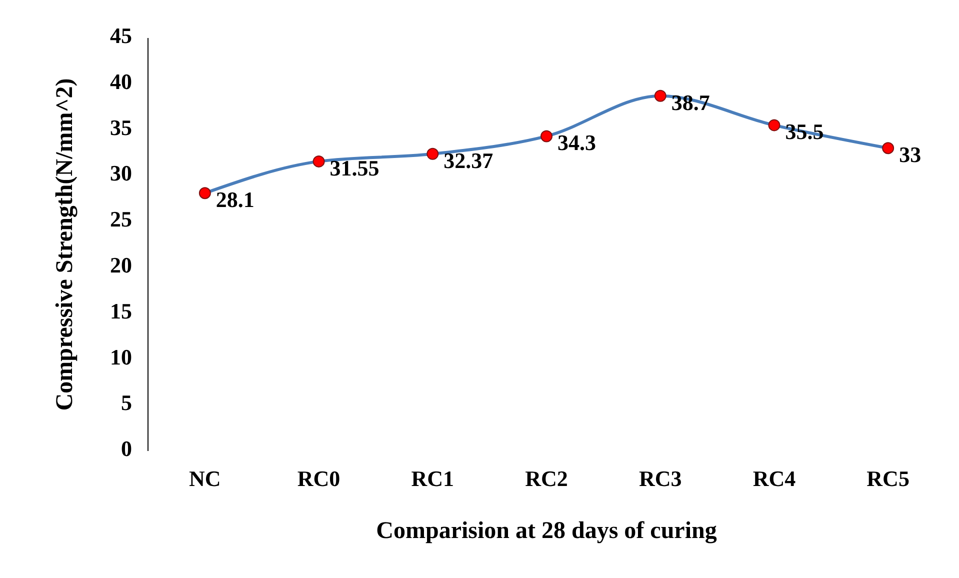 The image size is (959, 578). Describe the element at coordinates (126, 403) in the screenshot. I see `y-tick-label: 5` at that location.